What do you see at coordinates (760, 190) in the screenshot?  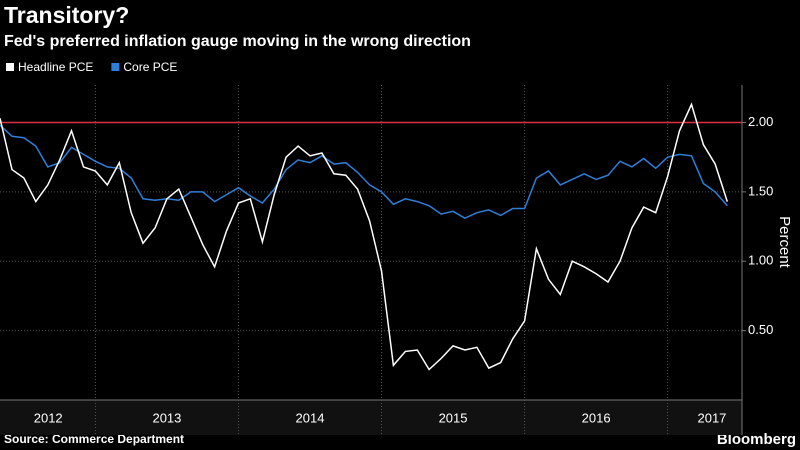 I see `y-tick-label: 1.50` at bounding box center [760, 190].